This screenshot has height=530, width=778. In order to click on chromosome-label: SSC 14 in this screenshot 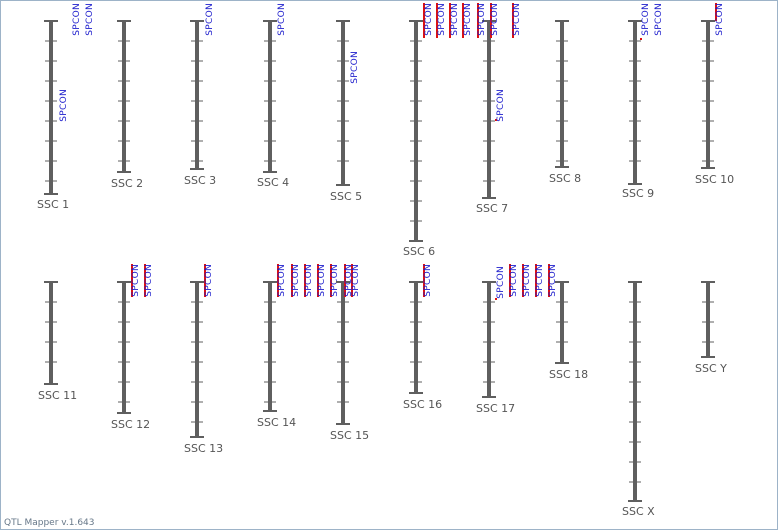, I will do `click(276, 422)`.